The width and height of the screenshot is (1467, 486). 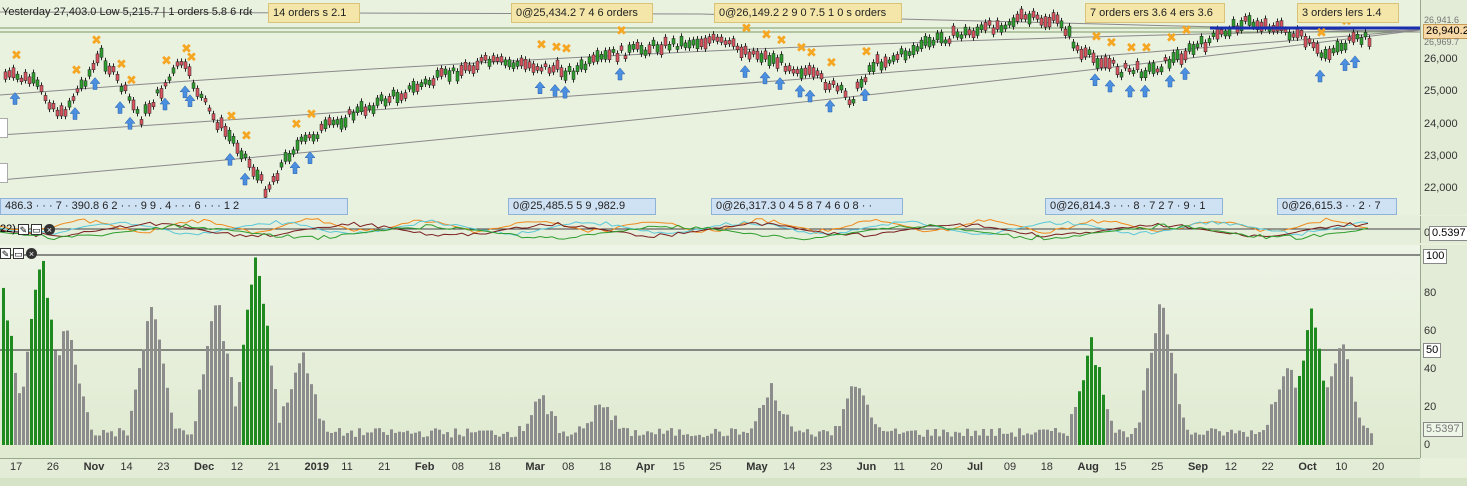 I want to click on oscillator-pane: 22) ✎ ▭ ×, so click(x=710, y=229).